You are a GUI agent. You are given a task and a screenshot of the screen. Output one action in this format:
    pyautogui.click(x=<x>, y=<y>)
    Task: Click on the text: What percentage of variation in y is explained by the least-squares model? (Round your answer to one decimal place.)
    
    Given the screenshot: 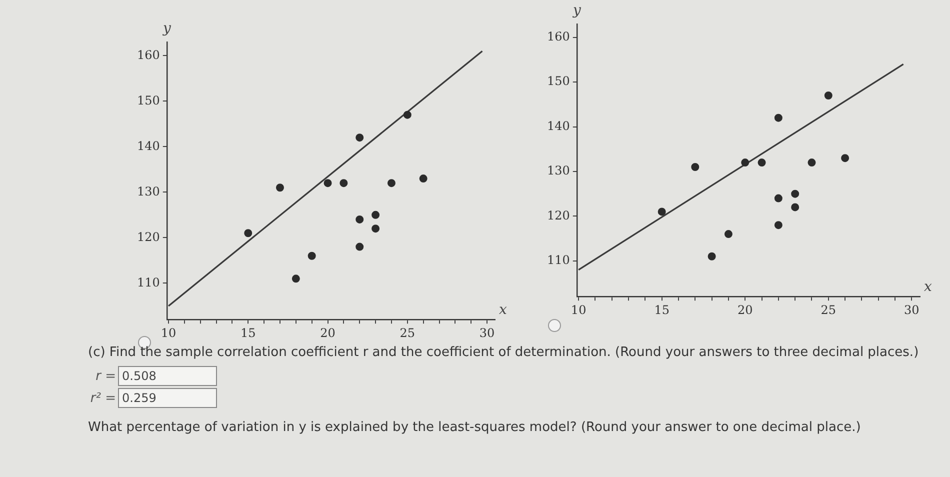 What is the action you would take?
    pyautogui.click(x=475, y=427)
    